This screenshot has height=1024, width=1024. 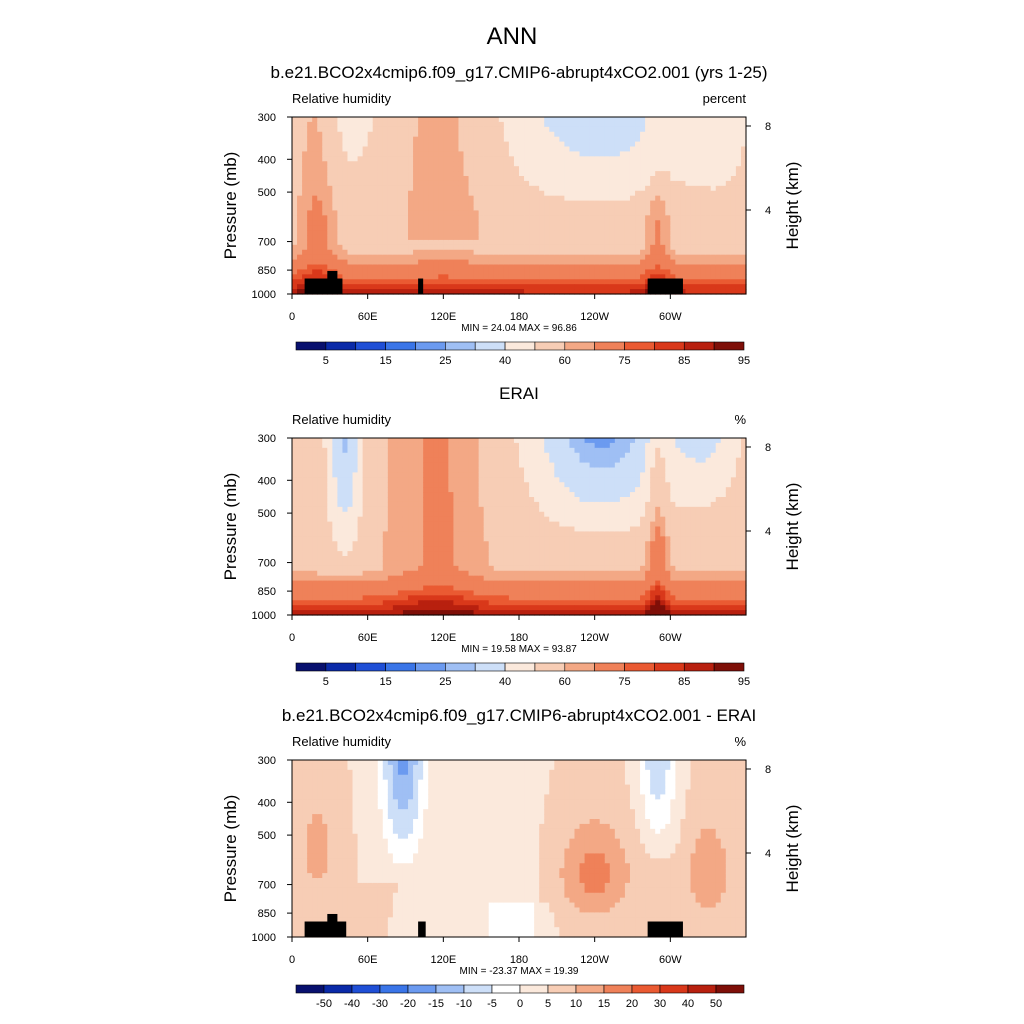 What do you see at coordinates (332, 282) in the screenshot?
I see `topography-block` at bounding box center [332, 282].